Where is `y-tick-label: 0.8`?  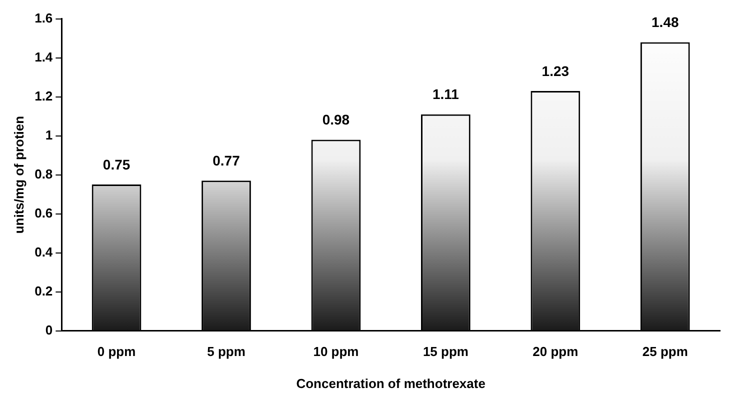 y-tick-label: 0.8 is located at coordinates (43, 174).